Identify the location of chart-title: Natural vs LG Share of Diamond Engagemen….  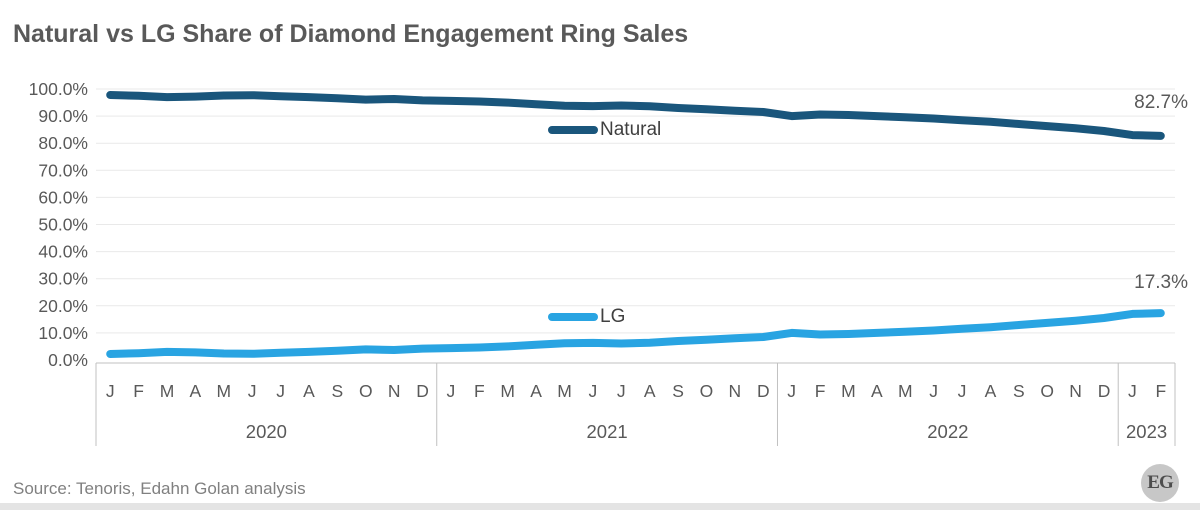
(351, 34).